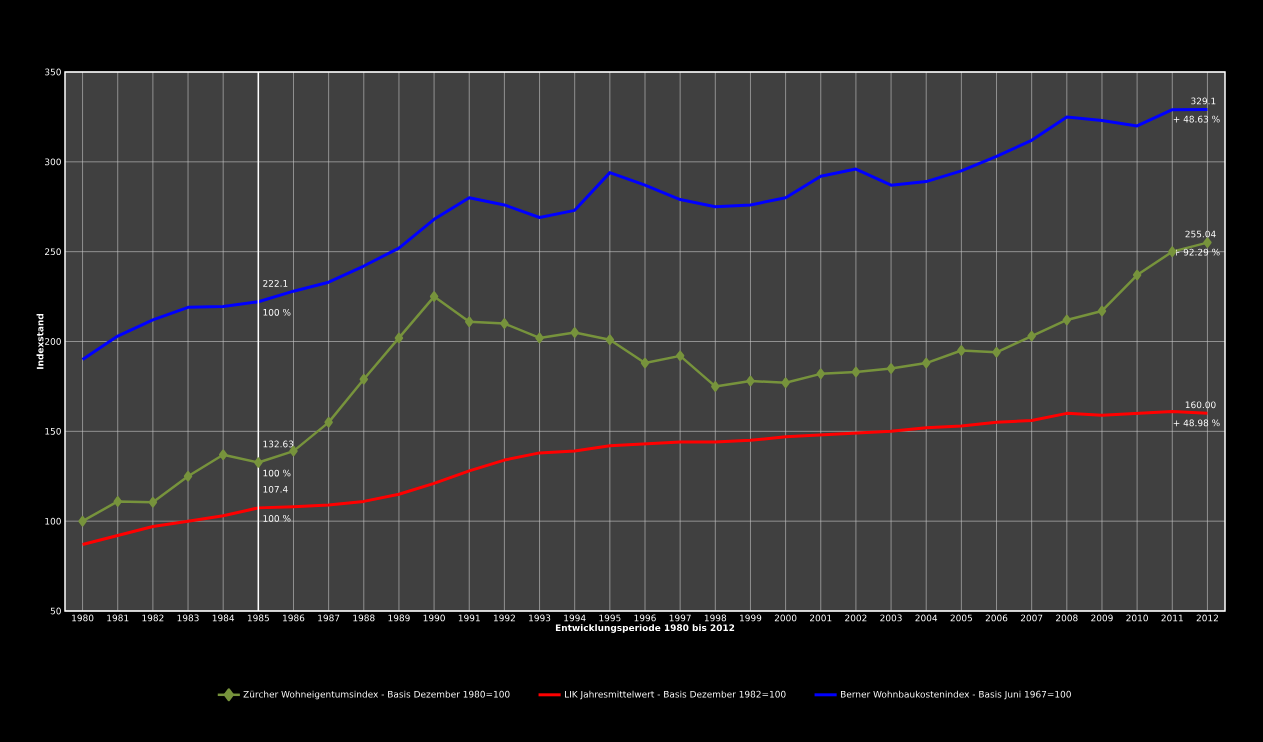 The image size is (1263, 742). I want to click on x-tick-label: 2005, so click(961, 618).